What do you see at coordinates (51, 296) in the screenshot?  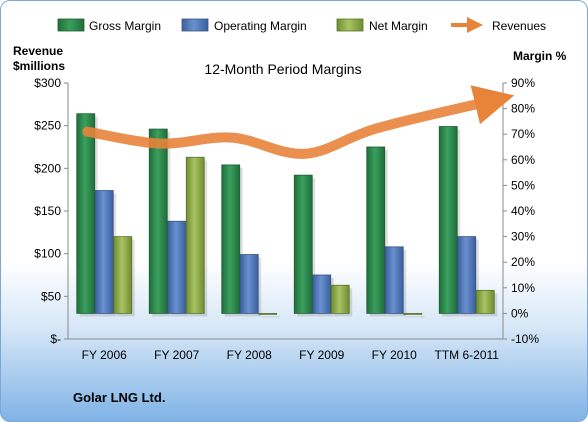 I see `y-left-tick-label: $50` at bounding box center [51, 296].